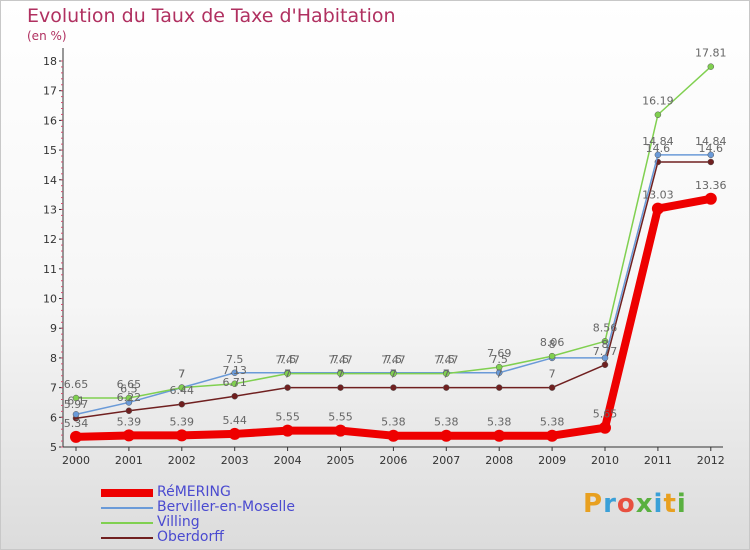 Image resolution: width=750 pixels, height=550 pixels. I want to click on legend-swatch-oberdorff, so click(127, 538).